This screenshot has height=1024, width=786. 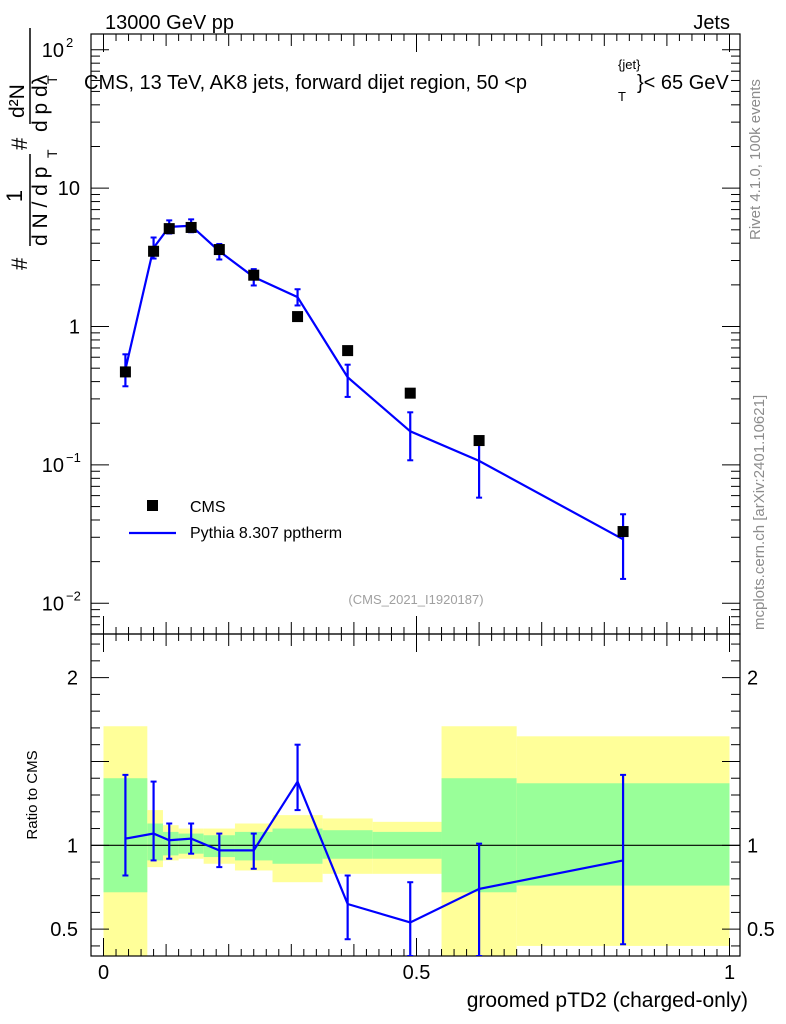 What do you see at coordinates (74, 328) in the screenshot?
I see `y-tick-label: 1` at bounding box center [74, 328].